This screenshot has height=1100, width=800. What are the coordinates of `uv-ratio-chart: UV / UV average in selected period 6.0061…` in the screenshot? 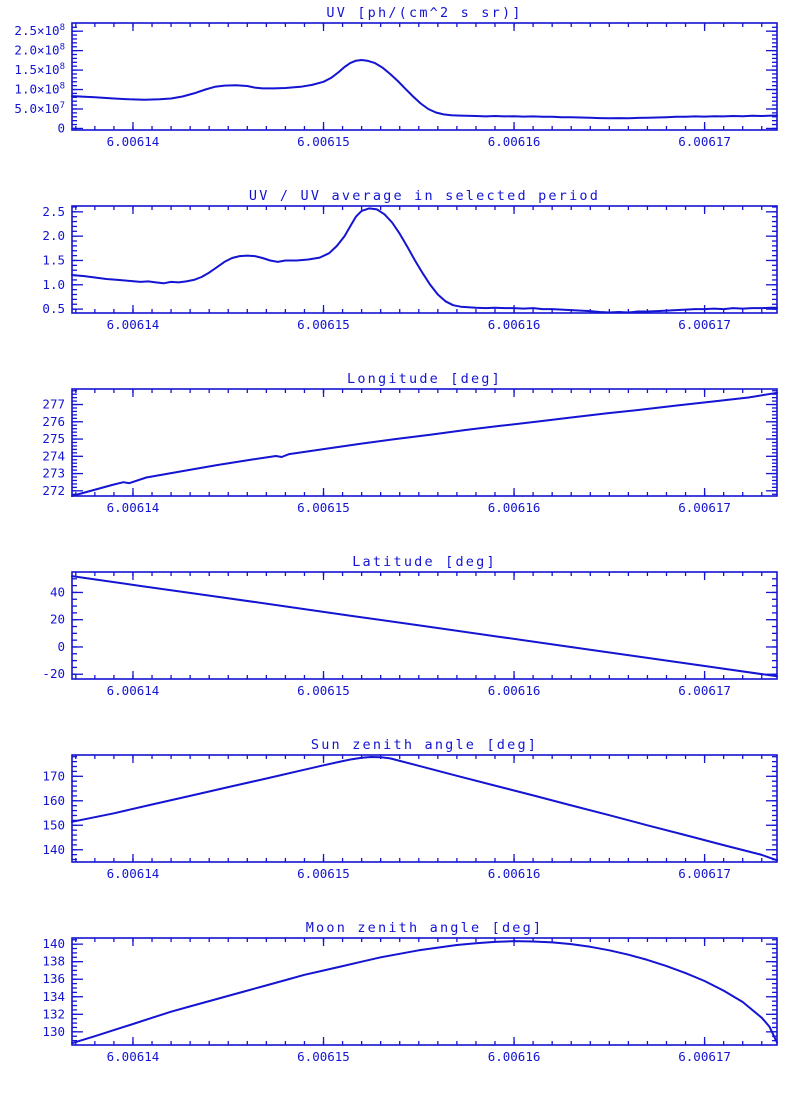 It's located at (410, 260).